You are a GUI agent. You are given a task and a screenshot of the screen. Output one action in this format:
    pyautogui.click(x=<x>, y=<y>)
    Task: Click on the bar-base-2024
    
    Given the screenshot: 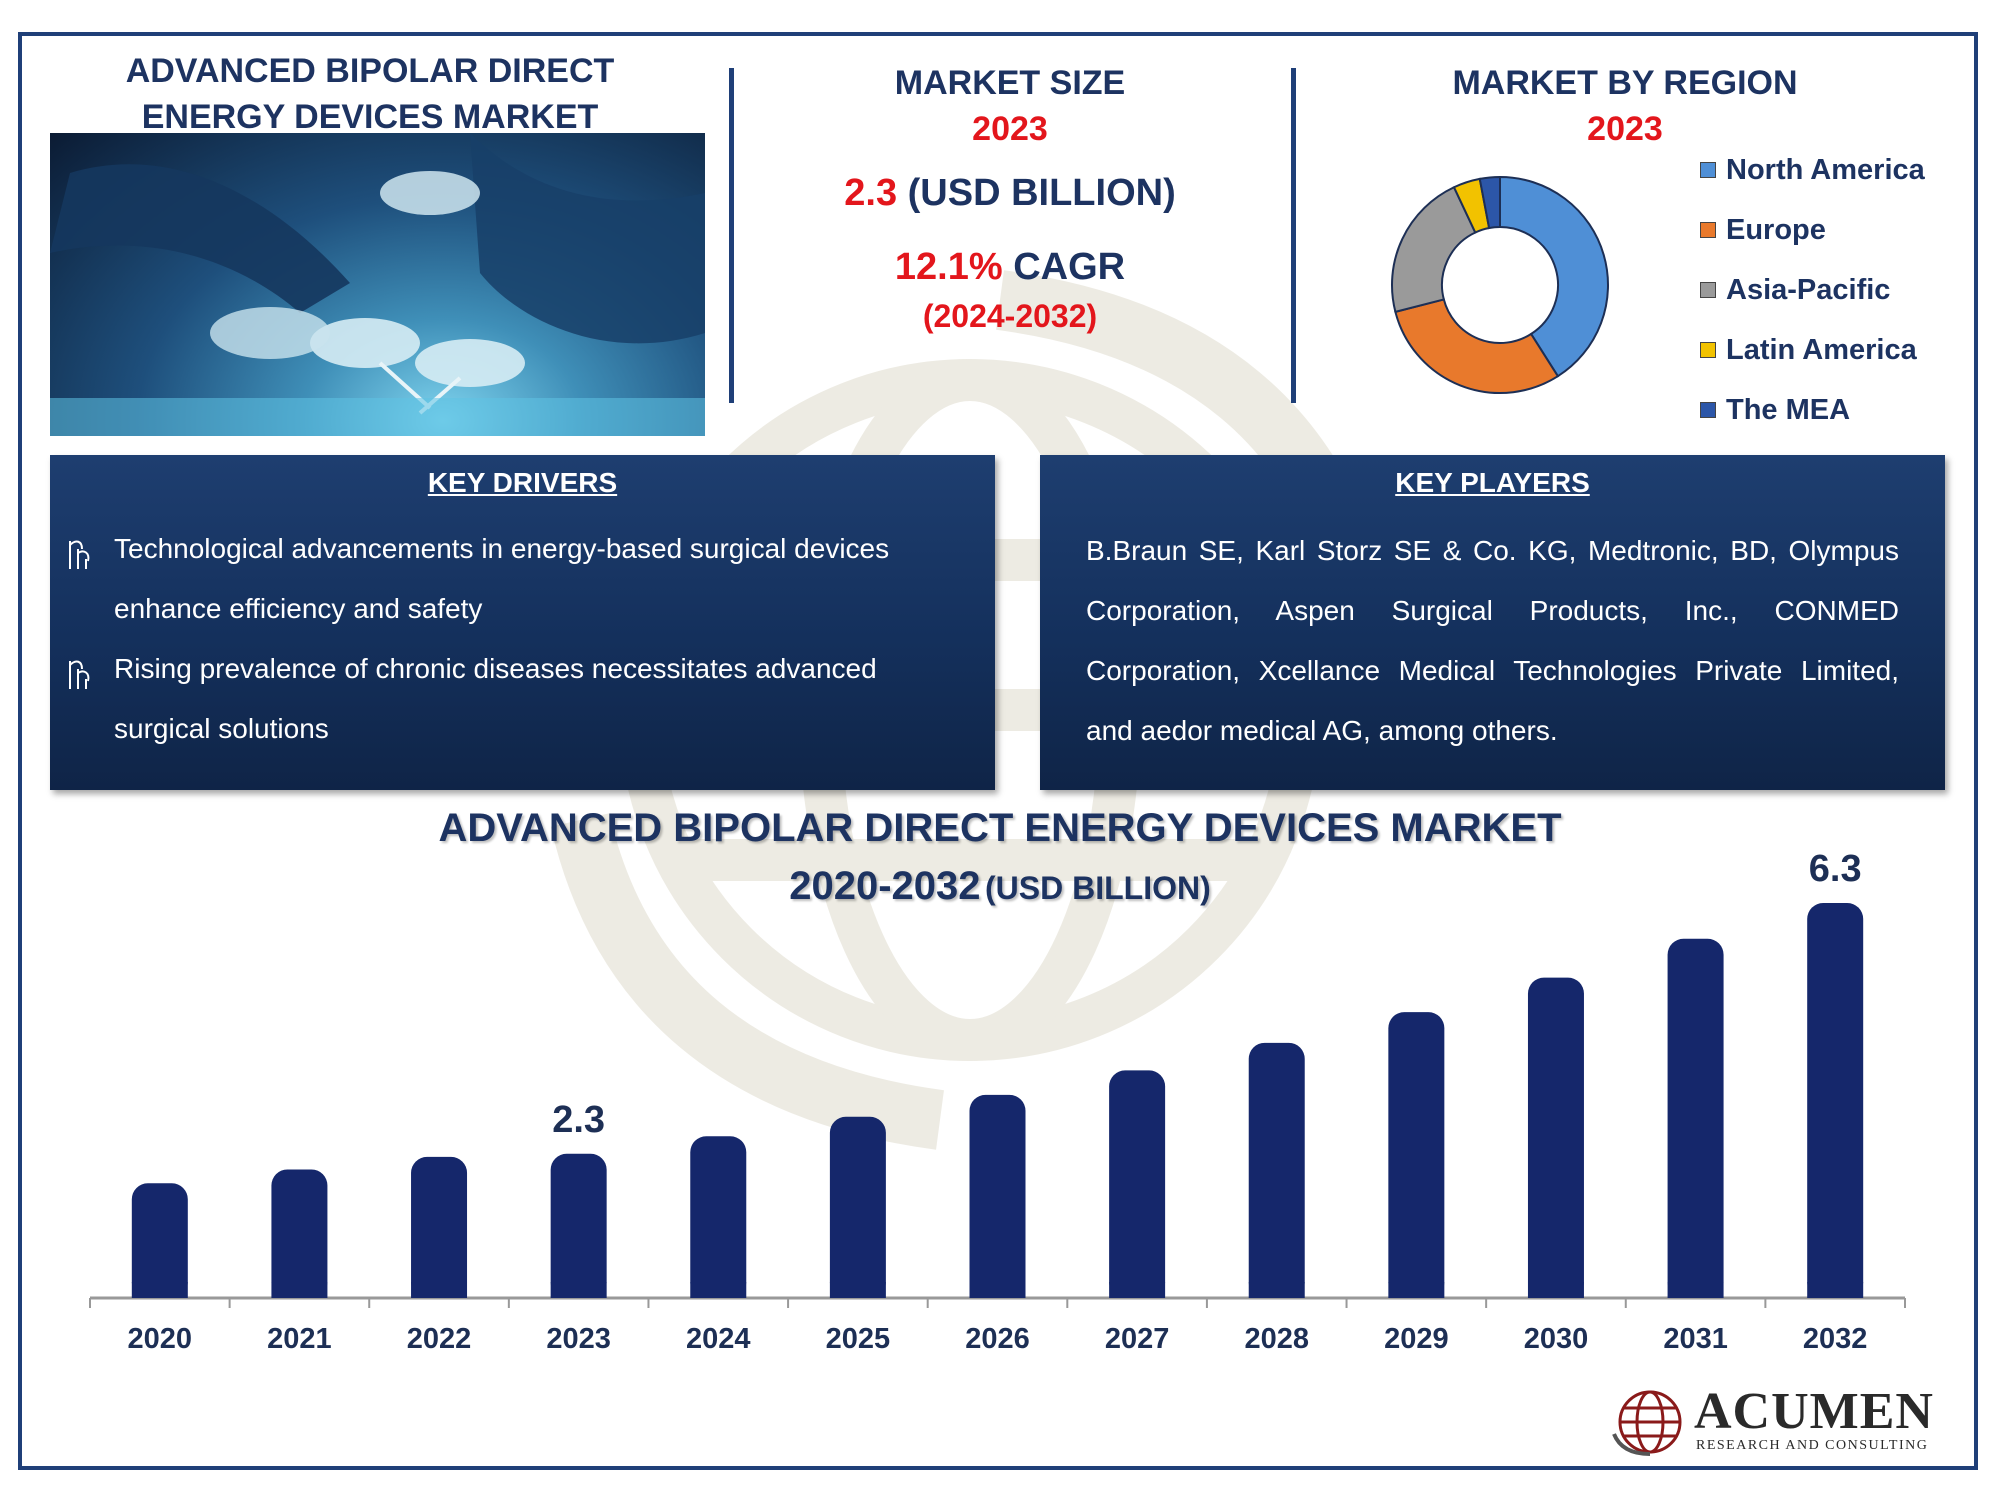 What is the action you would take?
    pyautogui.click(x=718, y=1290)
    